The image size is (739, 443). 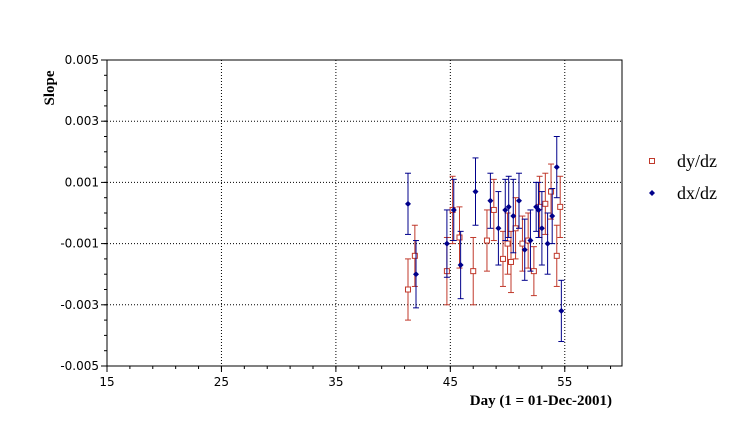 I want to click on x-tick-labels: 15 25 35 45 55, so click(x=335, y=382).